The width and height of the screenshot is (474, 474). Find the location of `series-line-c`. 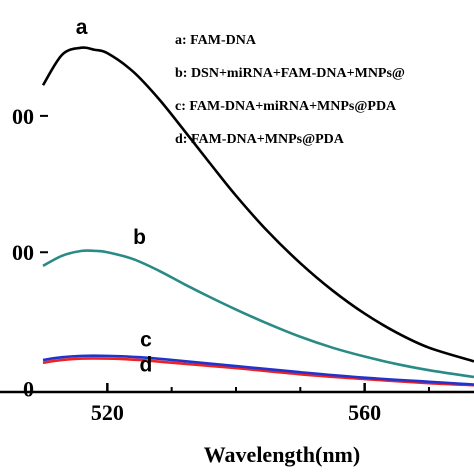

series-line-c is located at coordinates (258, 370).